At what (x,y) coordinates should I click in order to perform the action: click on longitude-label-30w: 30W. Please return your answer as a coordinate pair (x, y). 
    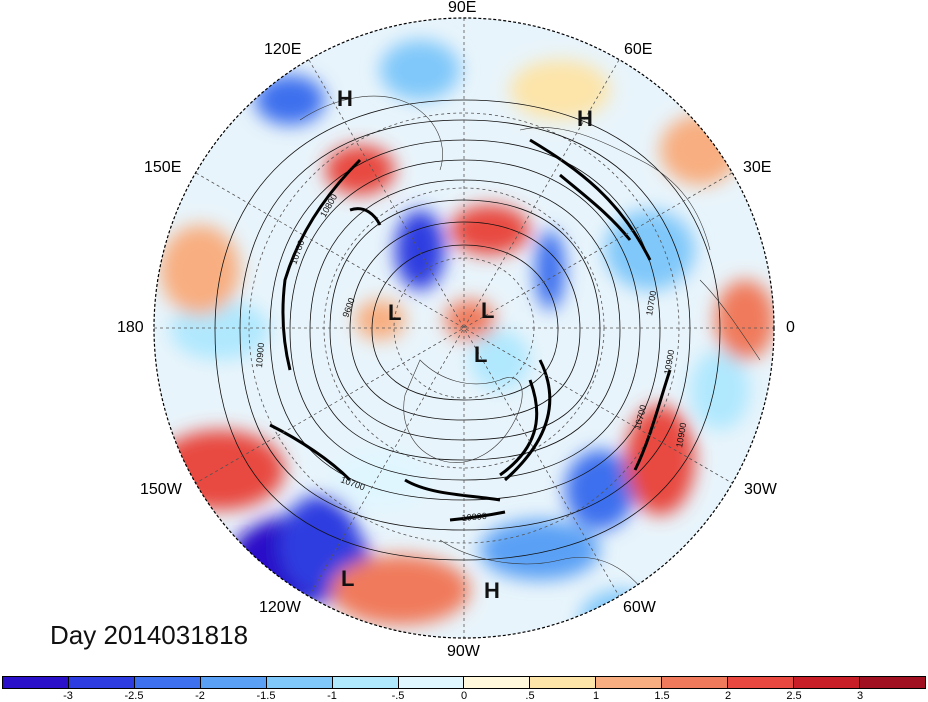
    Looking at the image, I should click on (760, 489).